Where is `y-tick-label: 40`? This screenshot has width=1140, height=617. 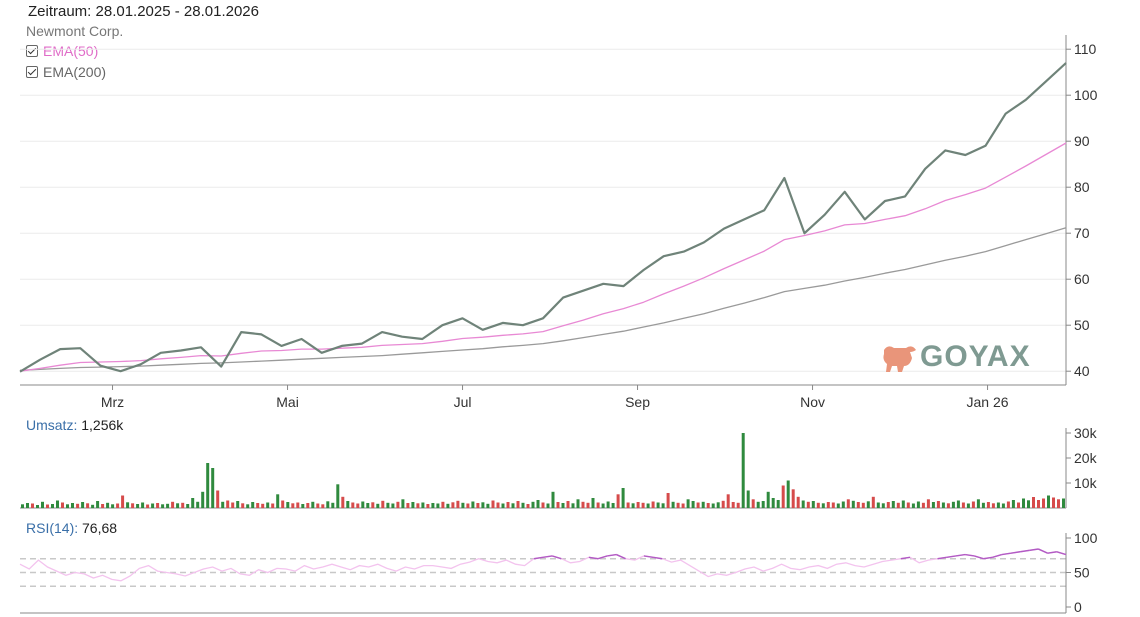
y-tick-label: 40 is located at coordinates (1082, 371).